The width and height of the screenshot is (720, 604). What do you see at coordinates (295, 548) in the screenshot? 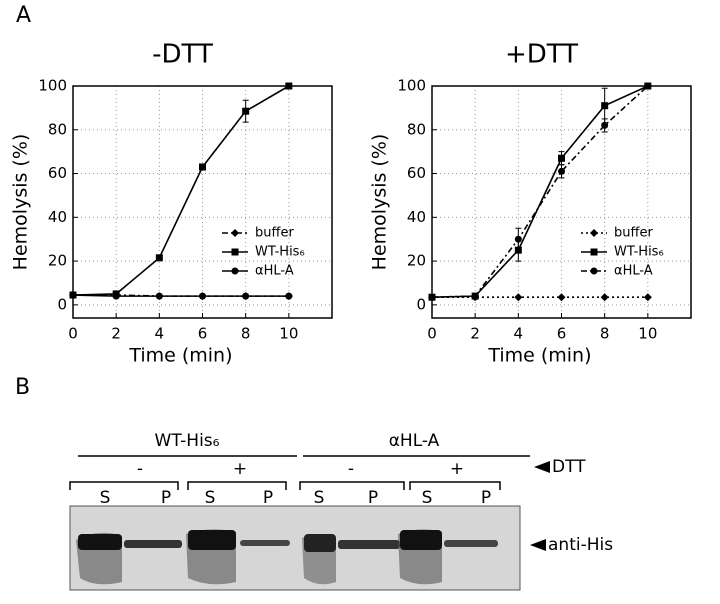
I see `blot-image` at bounding box center [295, 548].